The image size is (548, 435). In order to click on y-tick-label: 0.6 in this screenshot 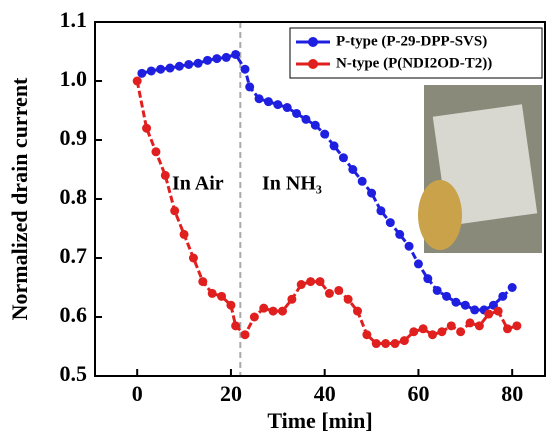, I will do `click(74, 314)`.